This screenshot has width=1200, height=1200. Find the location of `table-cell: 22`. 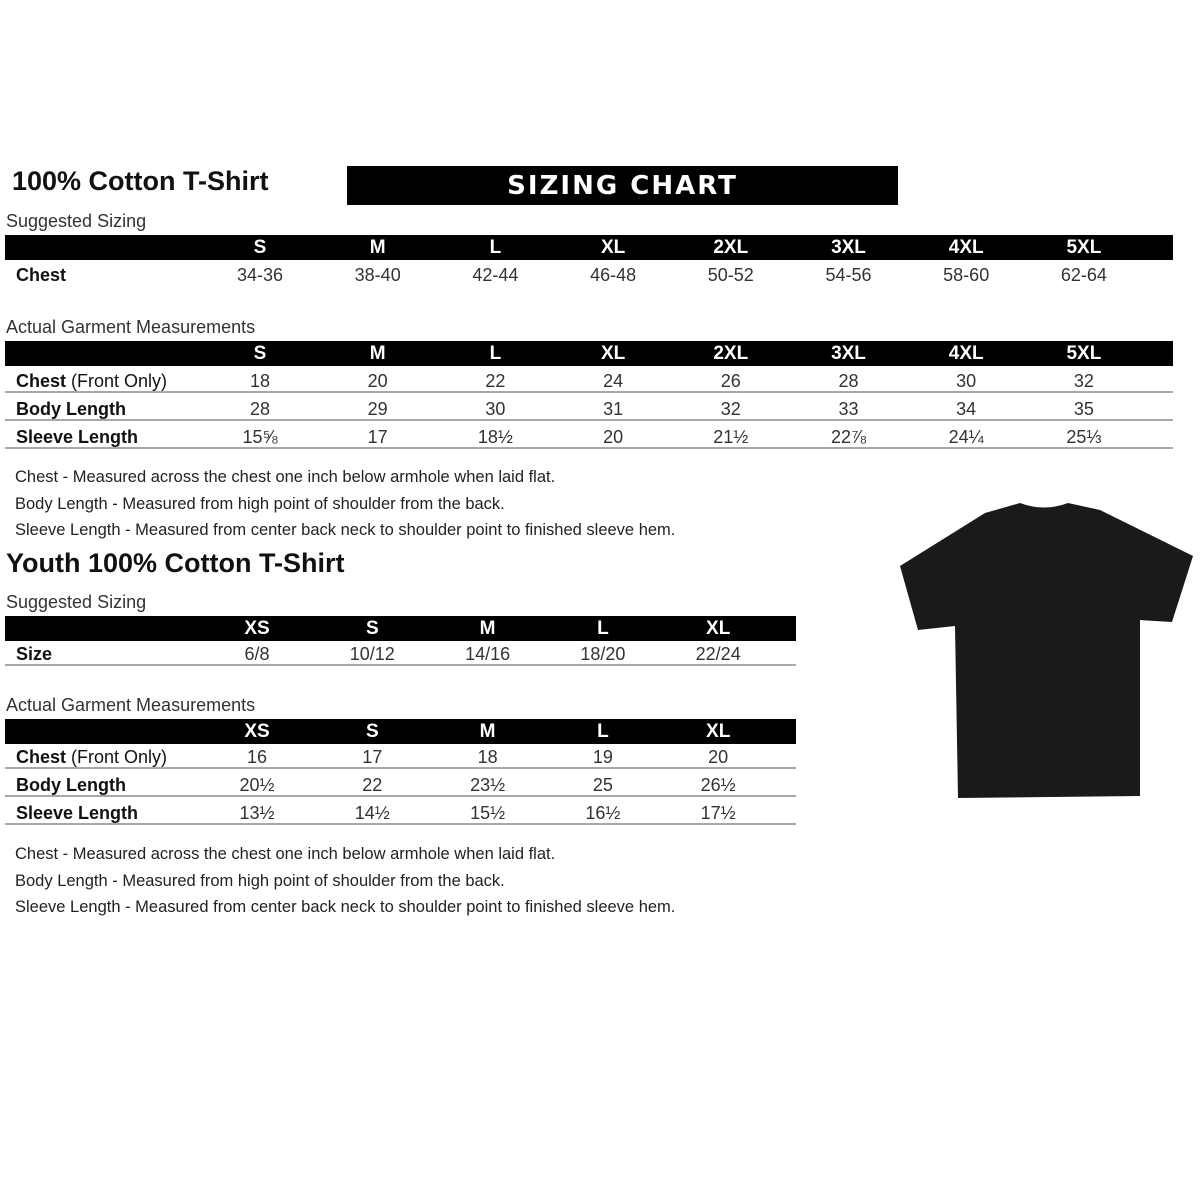

table-cell: 22 is located at coordinates (372, 785).